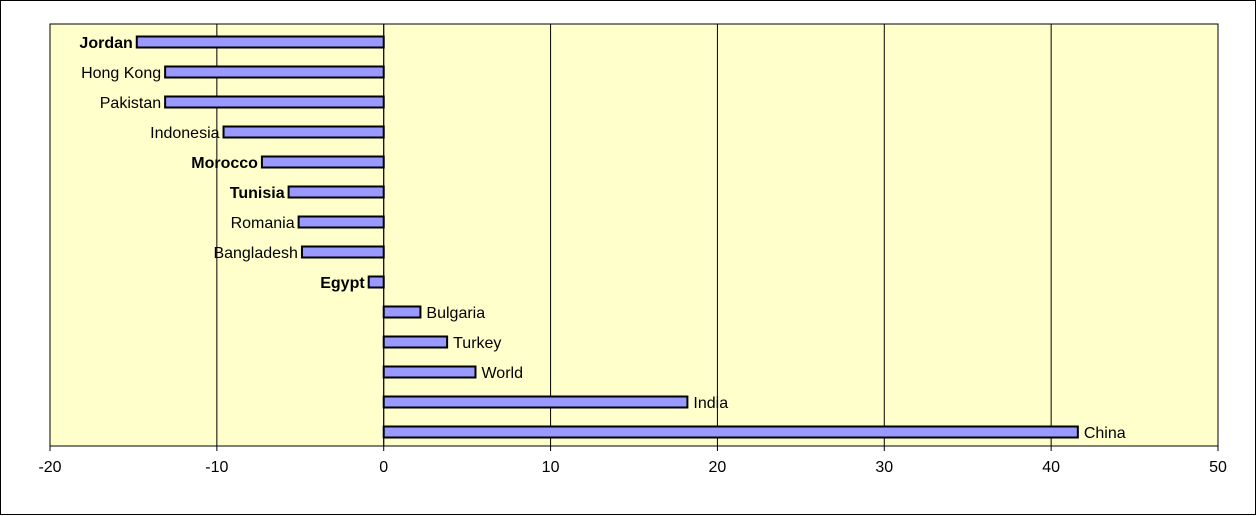 The image size is (1256, 516). What do you see at coordinates (632, 461) in the screenshot?
I see `x-axis-ticks: -20 -10 0 10 20 30 40 50` at bounding box center [632, 461].